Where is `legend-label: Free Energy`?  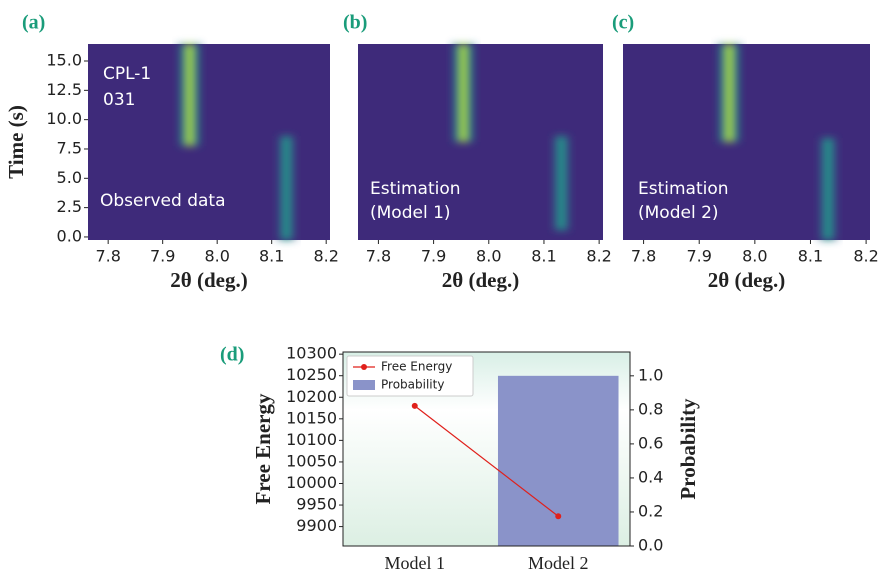
legend-label: Free Energy is located at coordinates (416, 367).